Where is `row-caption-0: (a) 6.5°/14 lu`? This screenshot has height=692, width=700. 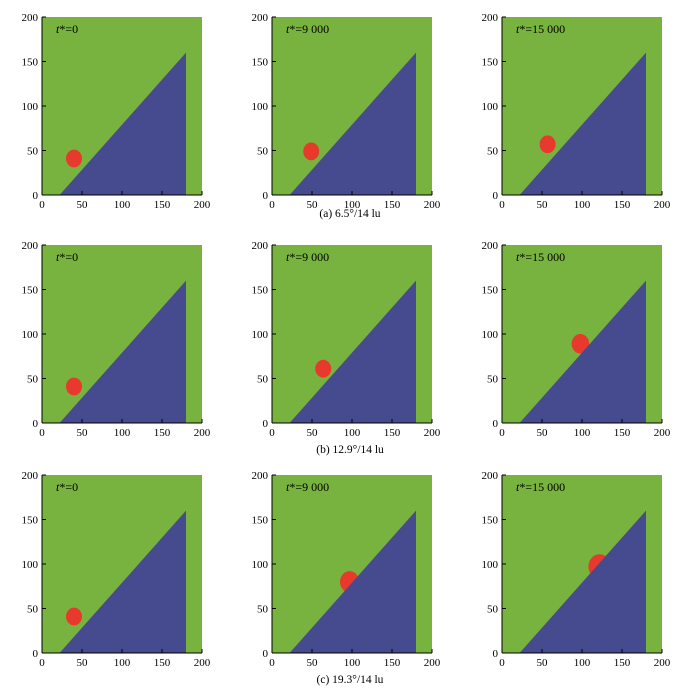 row-caption-0: (a) 6.5°/14 lu is located at coordinates (349, 214).